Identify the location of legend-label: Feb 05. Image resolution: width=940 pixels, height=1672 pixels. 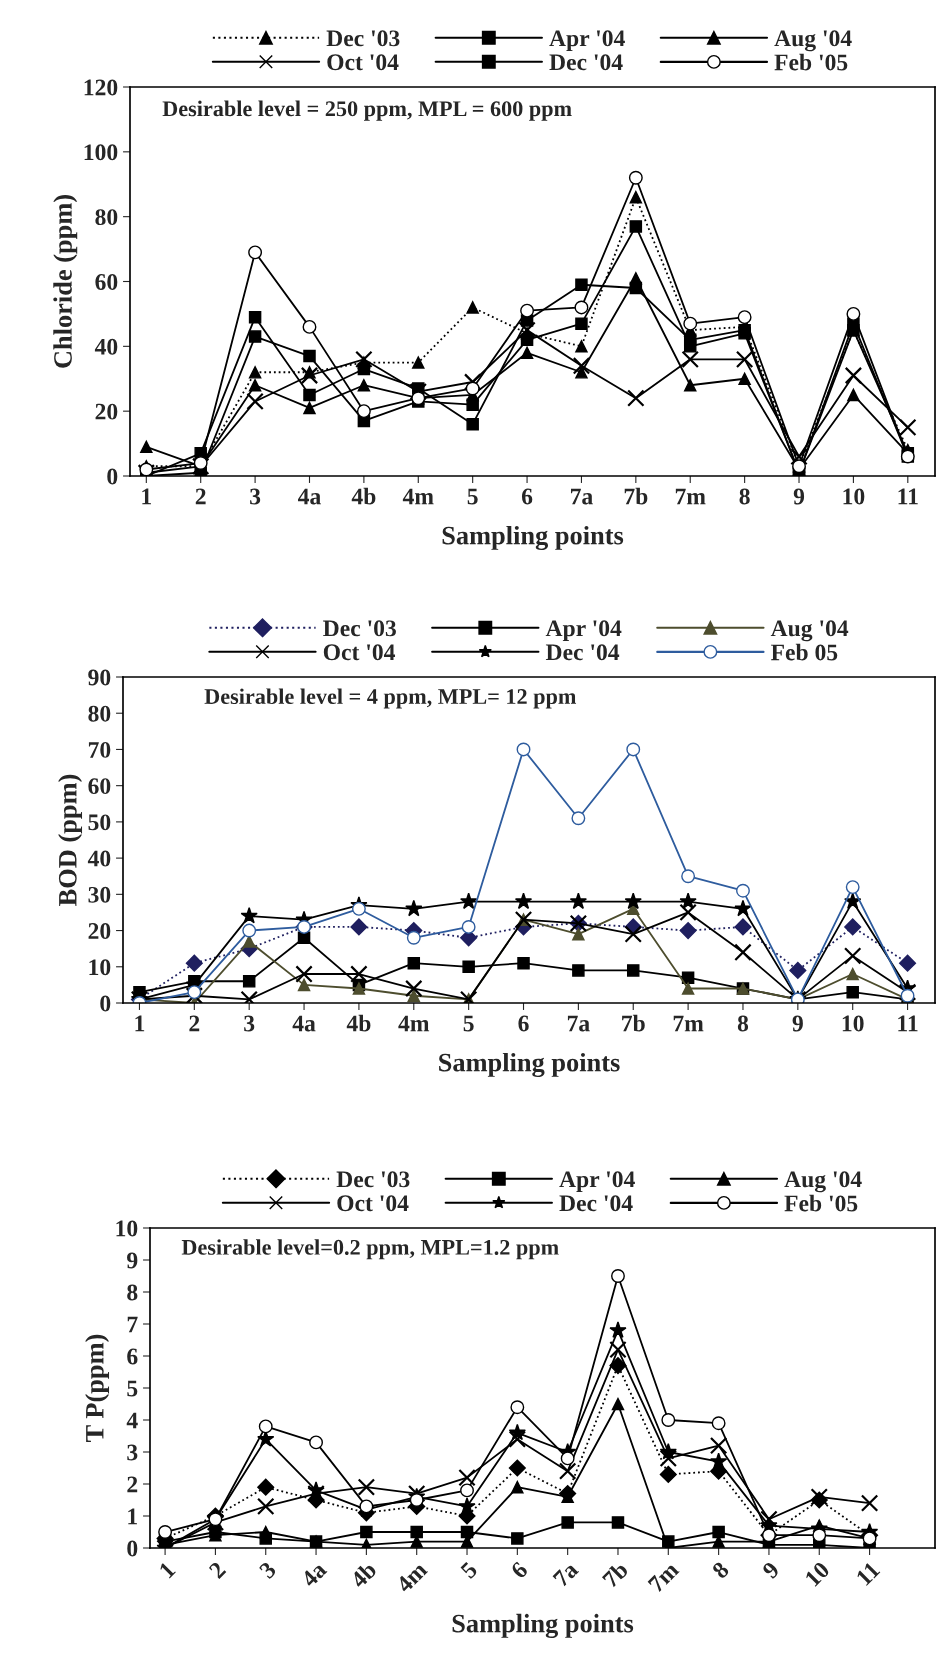
(804, 652).